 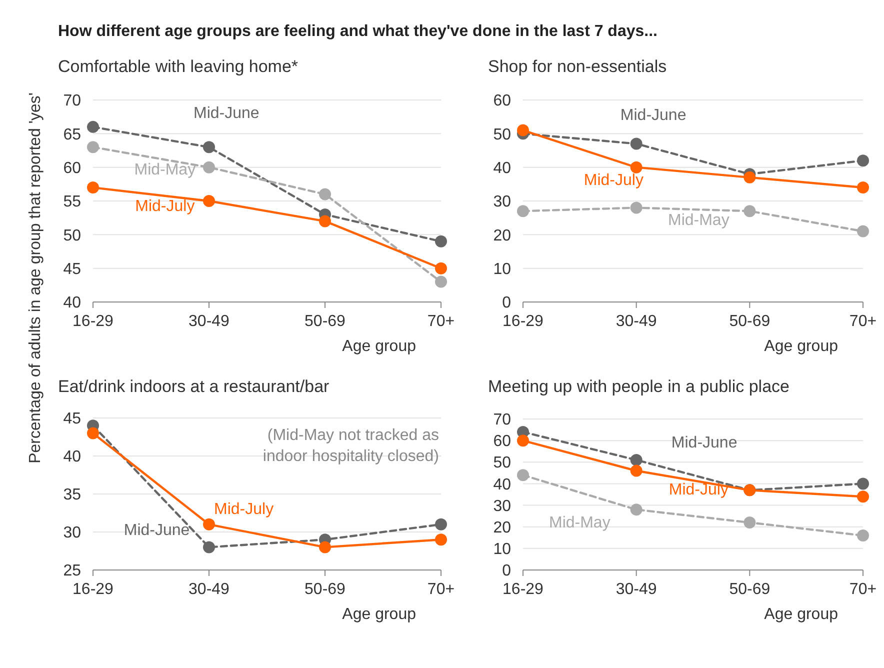 What do you see at coordinates (35, 278) in the screenshot?
I see `y-axis-title: Percentage of adults in age group that reported 'yes'` at bounding box center [35, 278].